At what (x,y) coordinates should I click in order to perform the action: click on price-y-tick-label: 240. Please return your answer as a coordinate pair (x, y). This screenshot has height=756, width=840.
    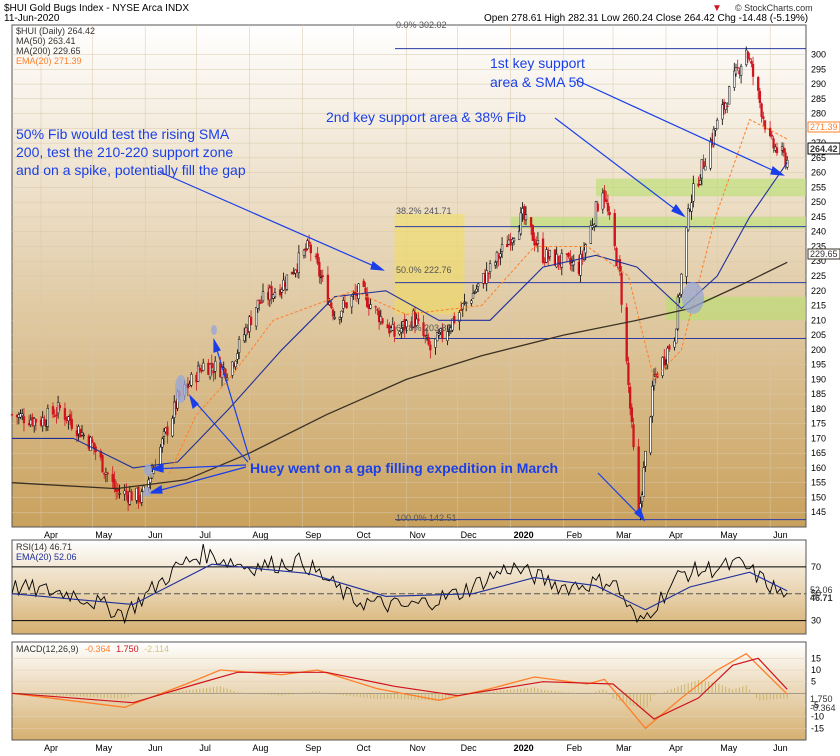
    Looking at the image, I should click on (818, 232).